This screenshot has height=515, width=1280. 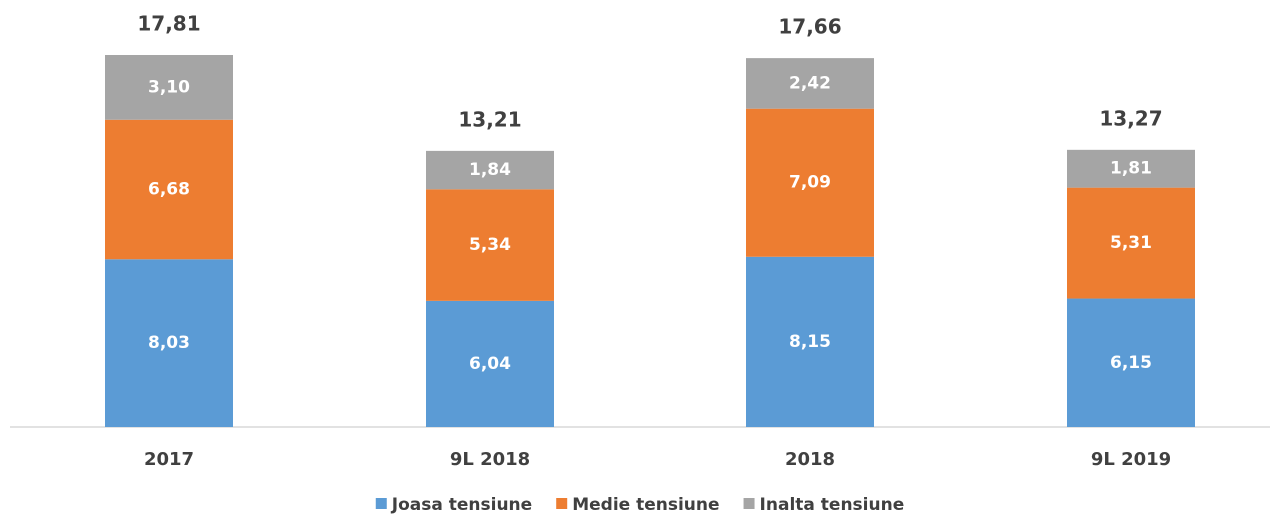 I want to click on category-label: 2018, so click(x=810, y=459).